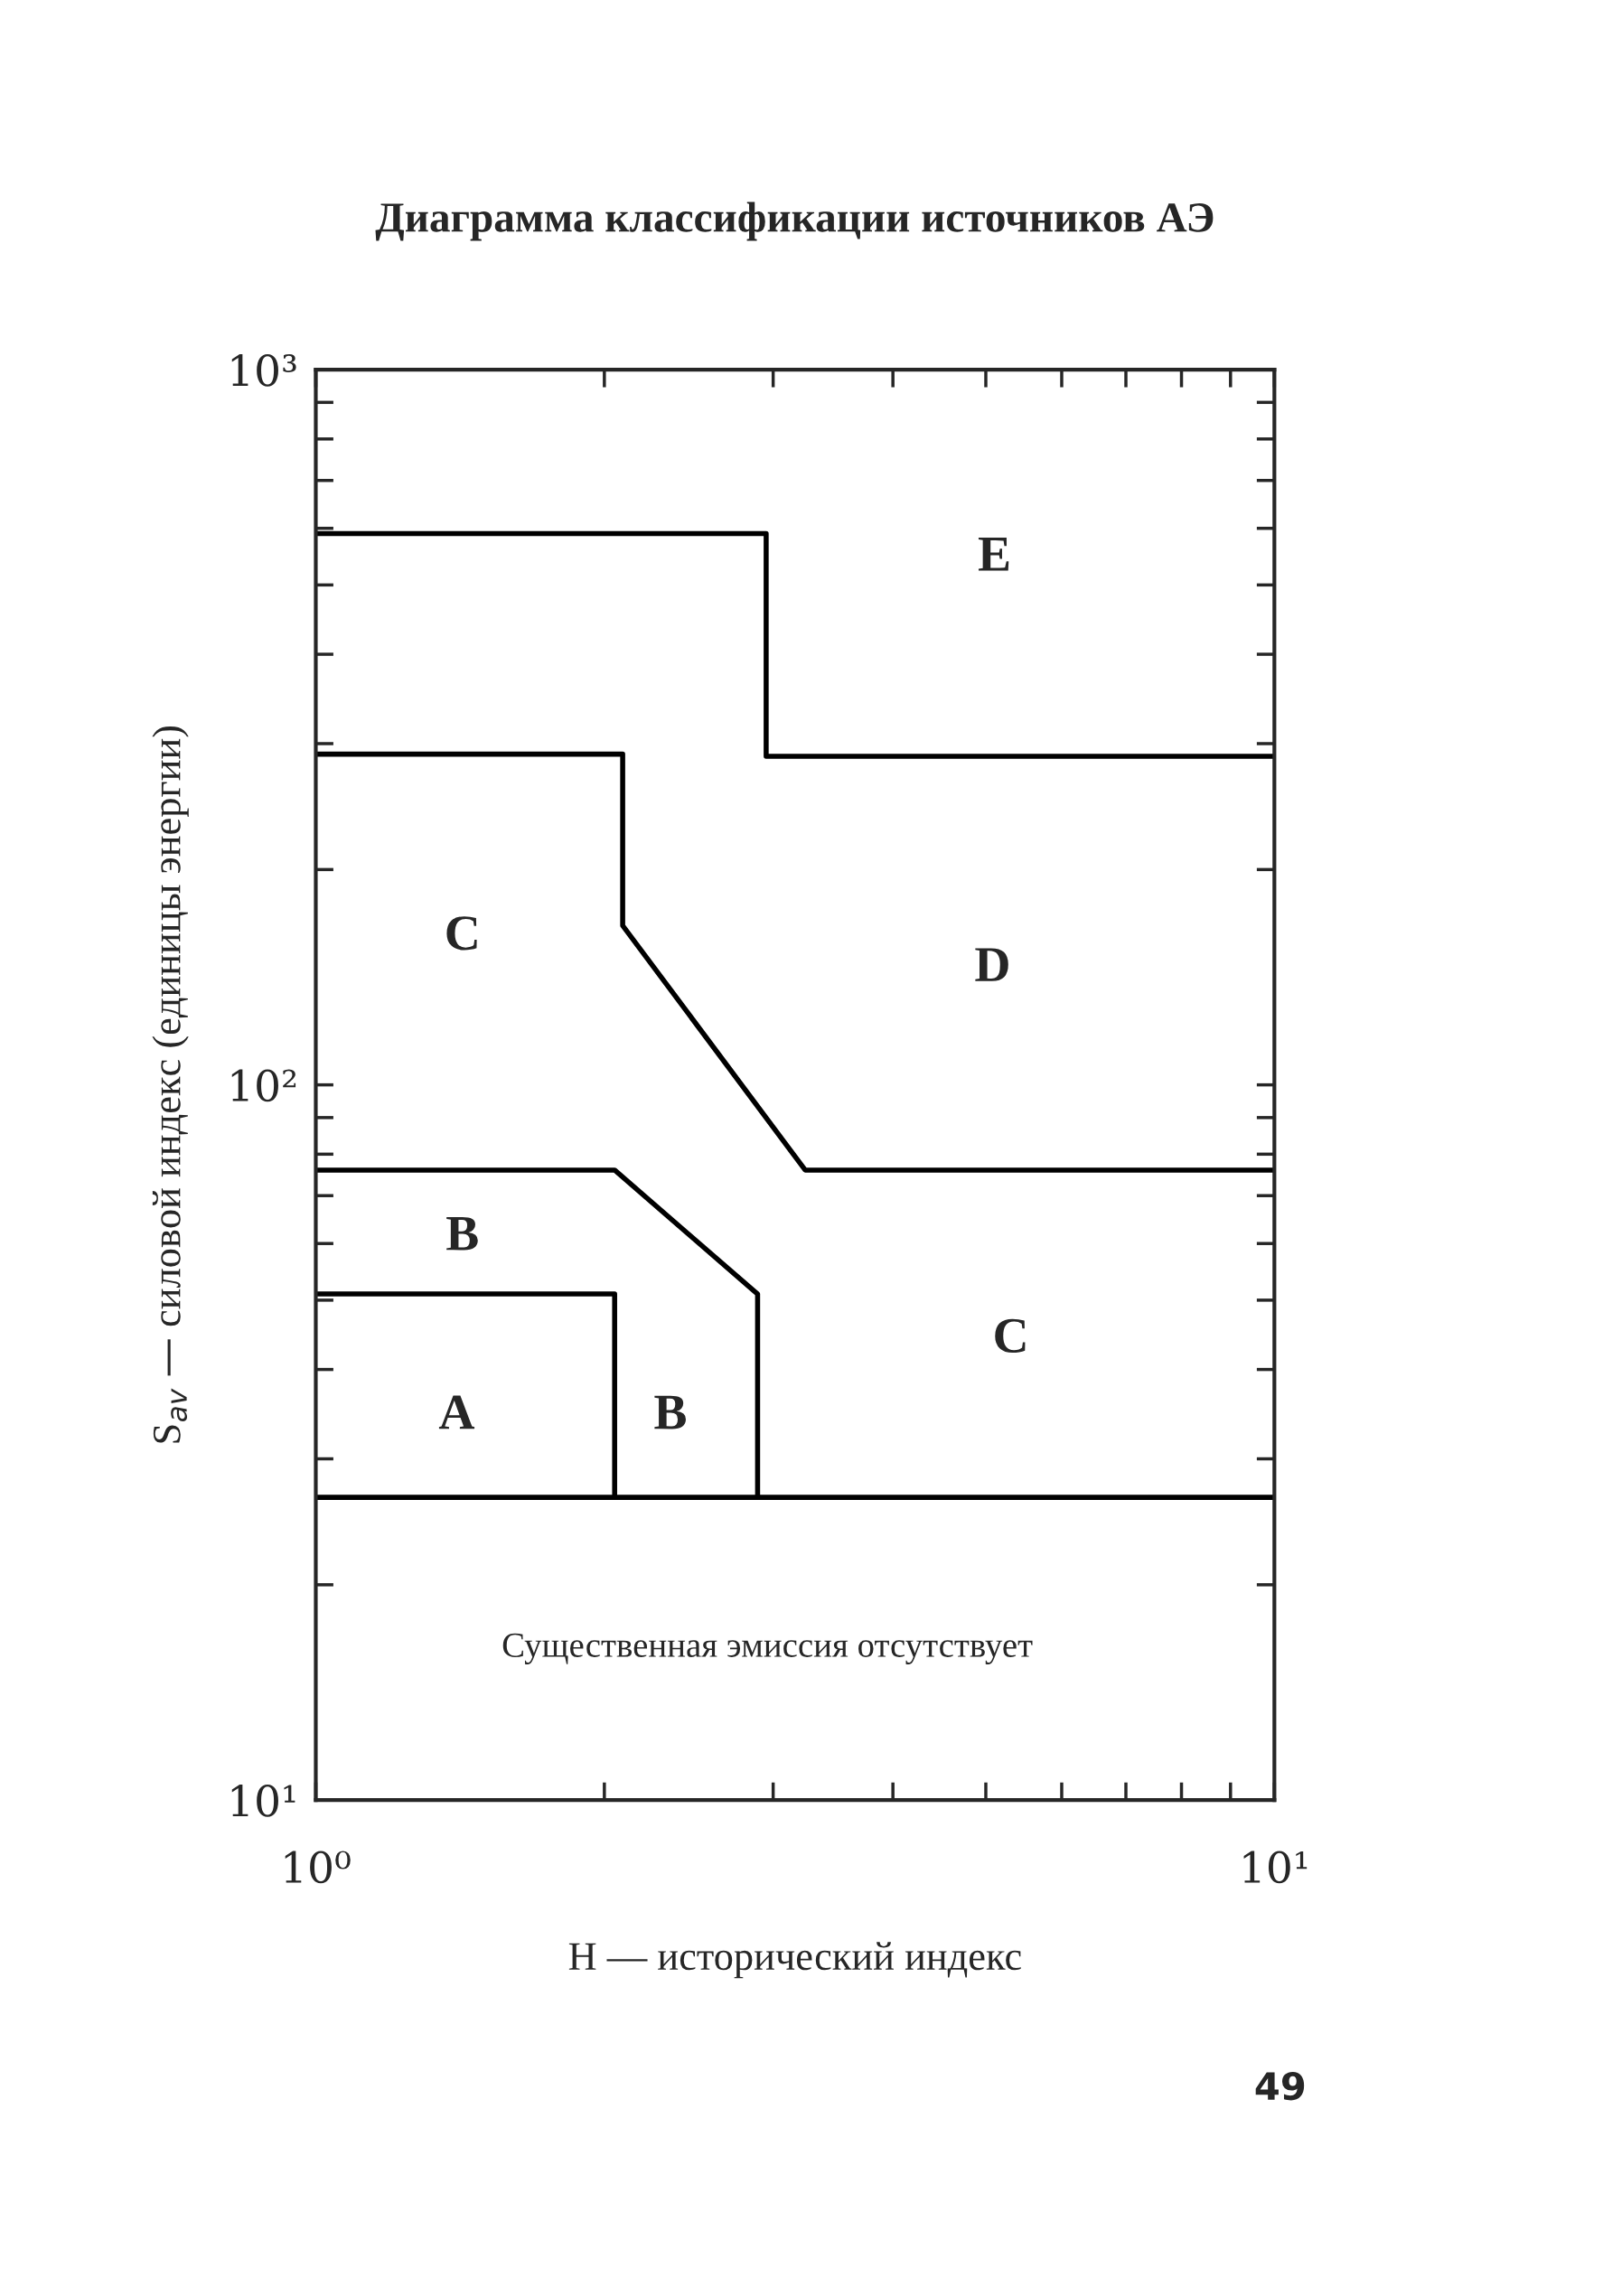 This screenshot has height=2296, width=1603. Describe the element at coordinates (263, 370) in the screenshot. I see `y-tick-label: 10³` at that location.